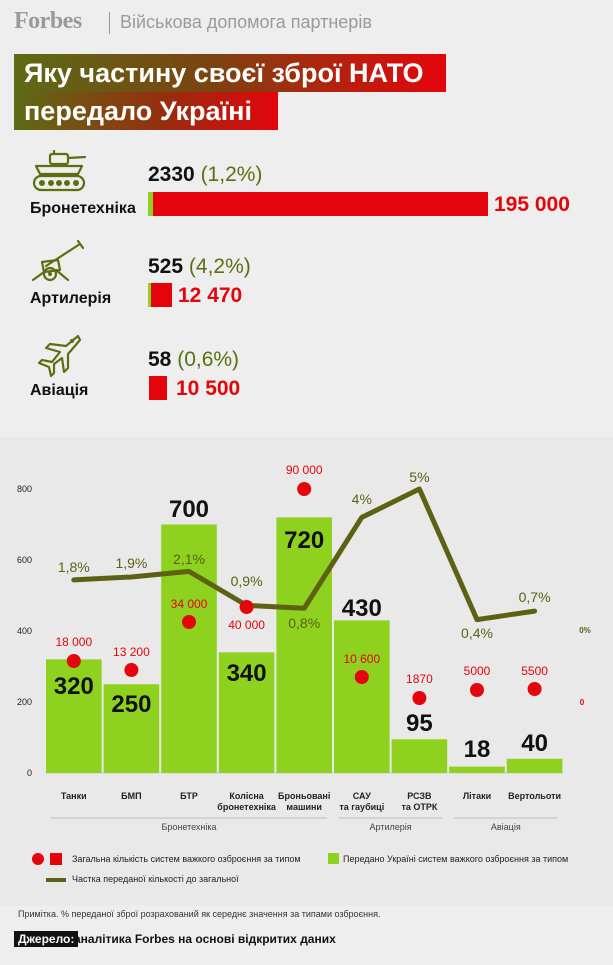 This screenshot has width=613, height=965. What do you see at coordinates (24, 560) in the screenshot?
I see `y-tick-3: 600` at bounding box center [24, 560].